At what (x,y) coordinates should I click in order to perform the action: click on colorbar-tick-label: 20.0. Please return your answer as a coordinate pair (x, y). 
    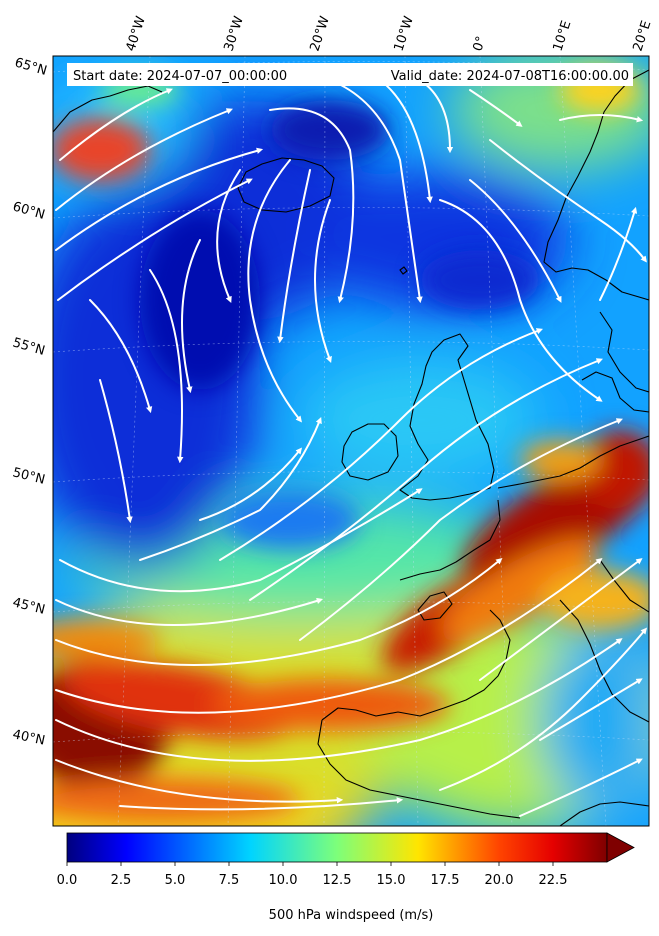
    Looking at the image, I should click on (499, 880).